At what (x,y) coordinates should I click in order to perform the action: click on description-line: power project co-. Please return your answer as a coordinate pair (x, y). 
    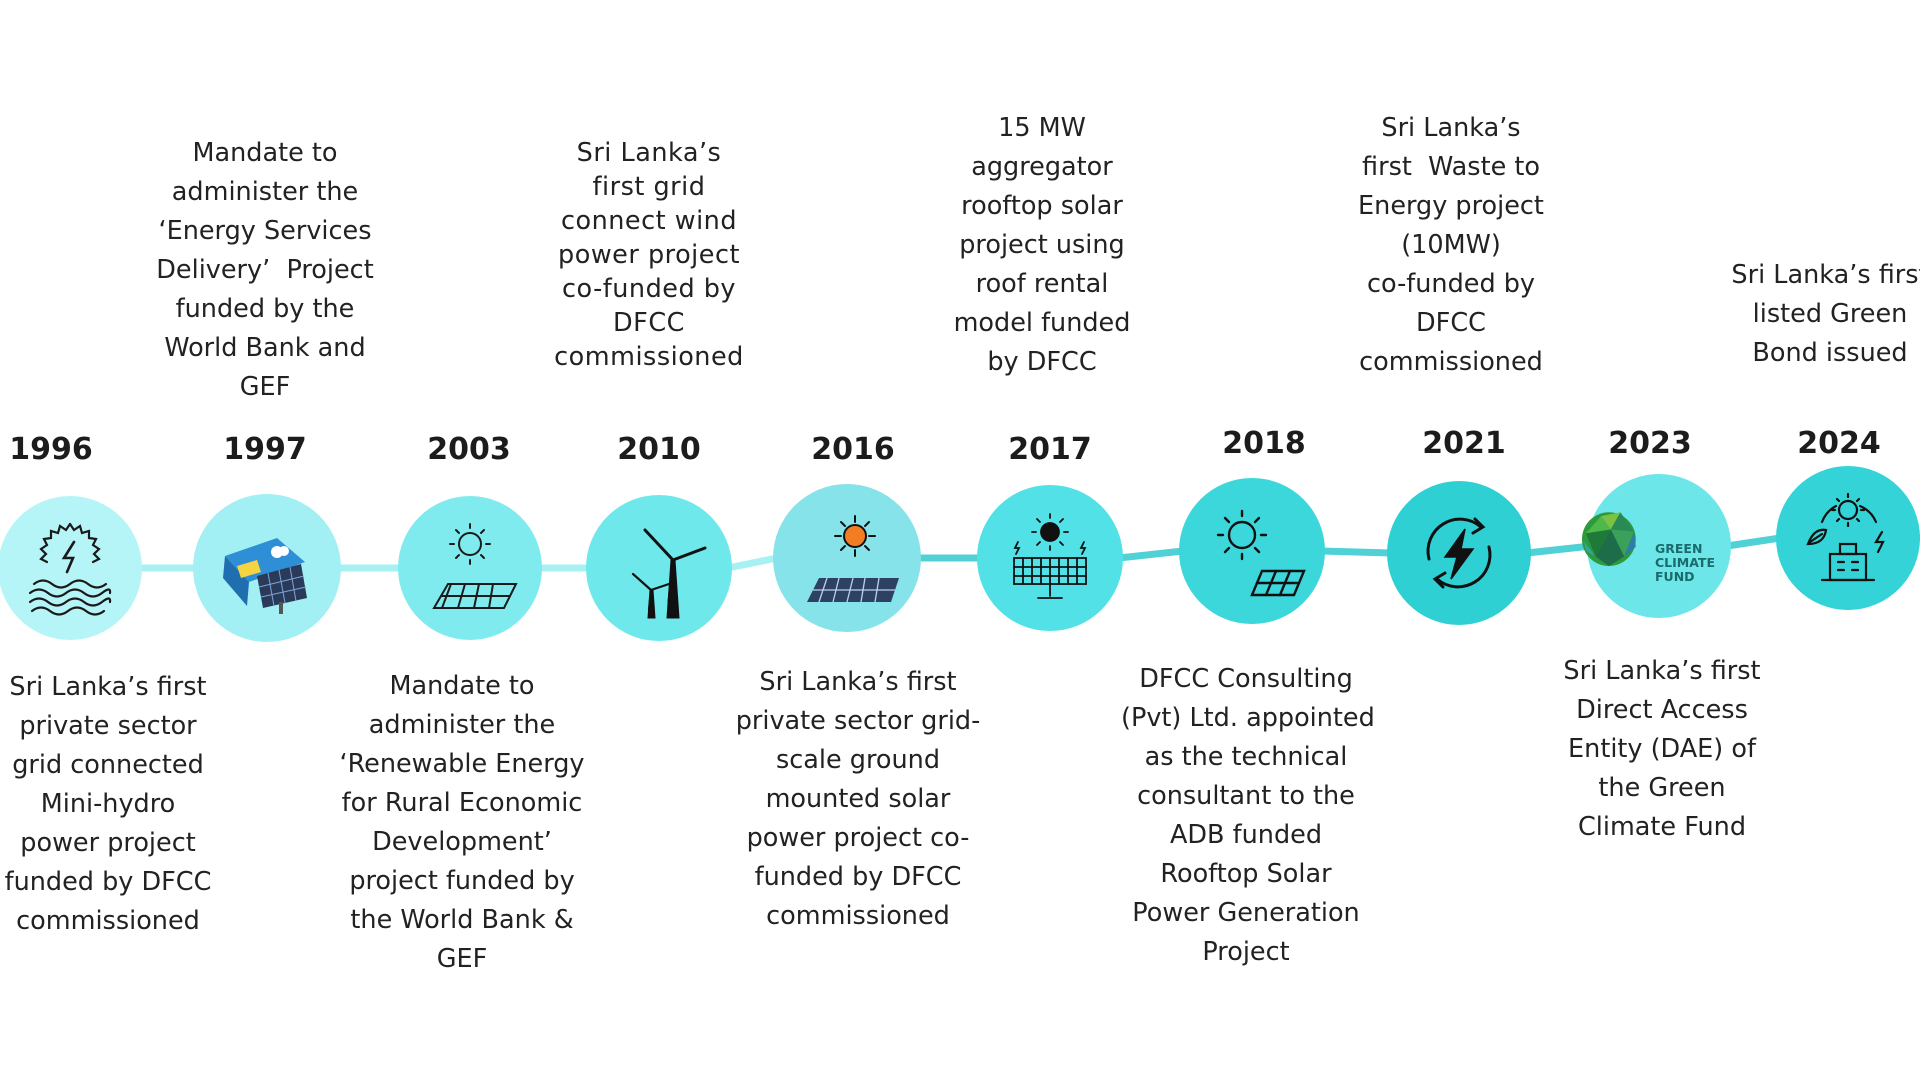
    Looking at the image, I should click on (858, 838).